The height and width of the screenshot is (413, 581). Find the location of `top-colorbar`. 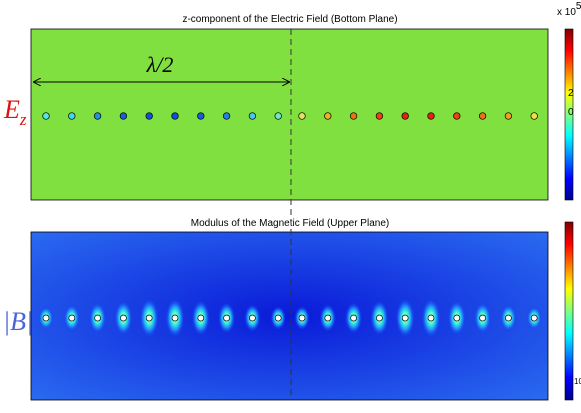

top-colorbar is located at coordinates (569, 114).